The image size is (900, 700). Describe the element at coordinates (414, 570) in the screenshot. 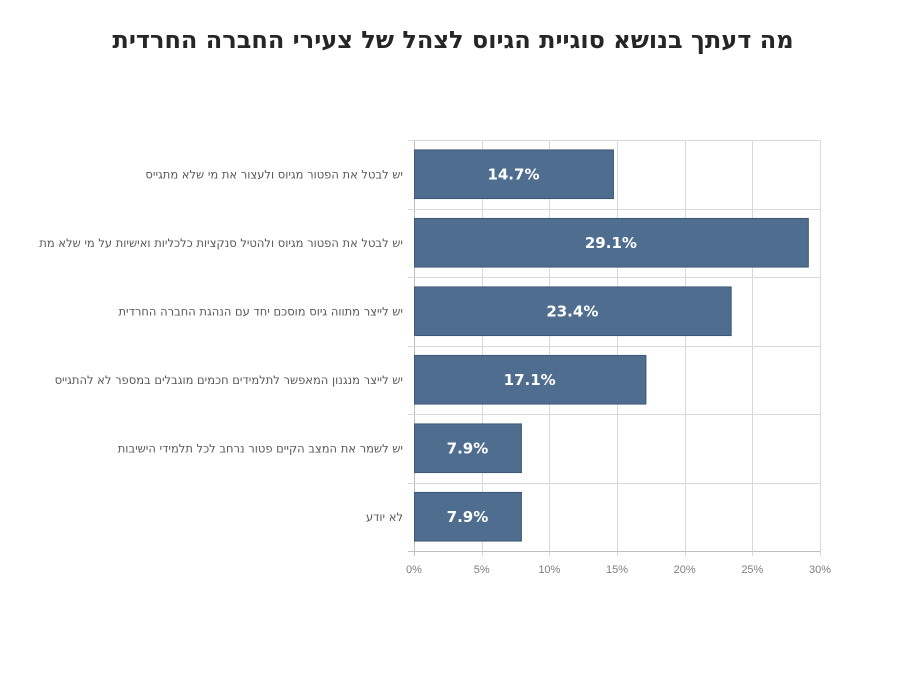

I see `x-tick-label: 0%` at that location.